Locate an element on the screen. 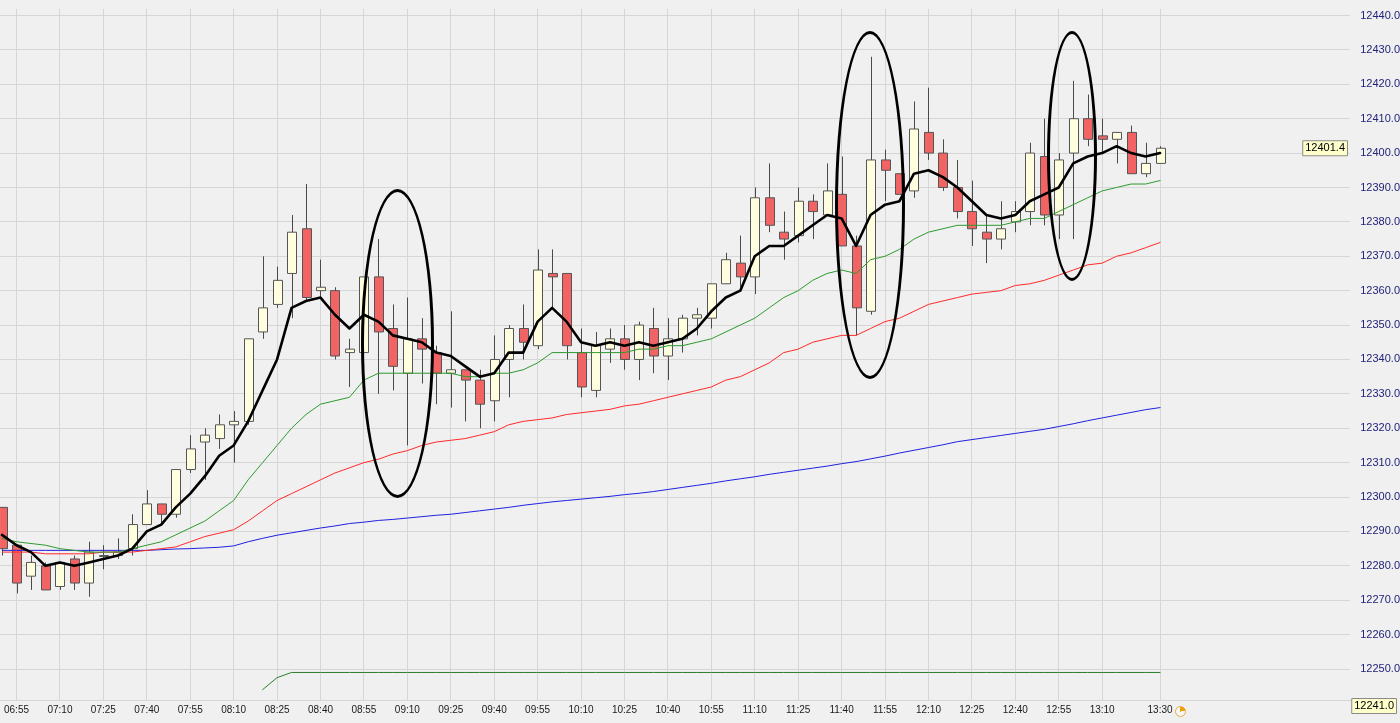 The height and width of the screenshot is (723, 1400). y-tick-label: 12290.0 is located at coordinates (1380, 530).